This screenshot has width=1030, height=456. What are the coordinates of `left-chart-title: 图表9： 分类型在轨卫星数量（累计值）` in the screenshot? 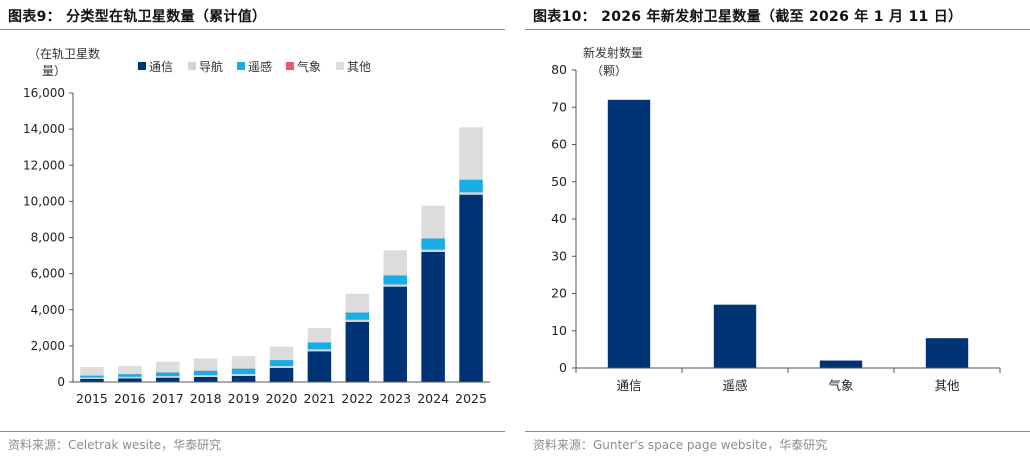 It's located at (137, 17).